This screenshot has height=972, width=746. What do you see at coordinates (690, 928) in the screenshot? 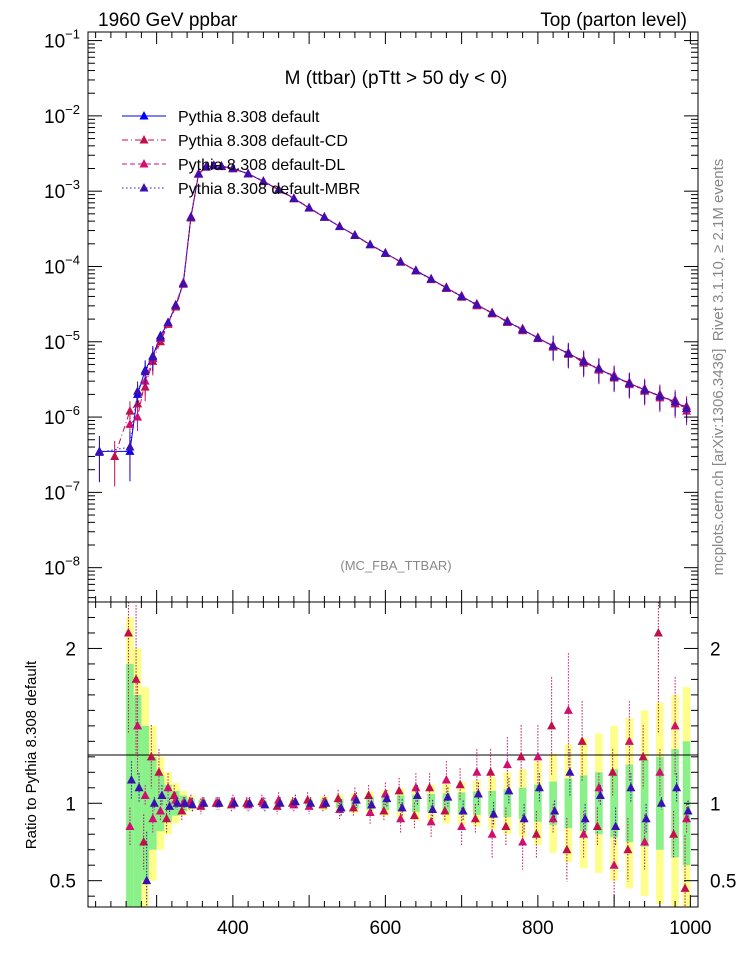
I see `x-tick-label: 1000` at bounding box center [690, 928].